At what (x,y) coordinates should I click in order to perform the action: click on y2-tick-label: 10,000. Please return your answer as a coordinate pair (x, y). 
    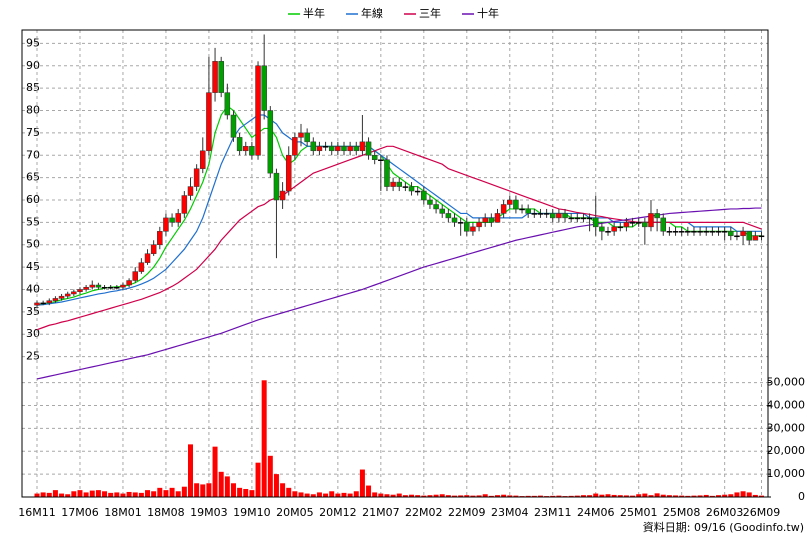
    Looking at the image, I should click on (786, 473).